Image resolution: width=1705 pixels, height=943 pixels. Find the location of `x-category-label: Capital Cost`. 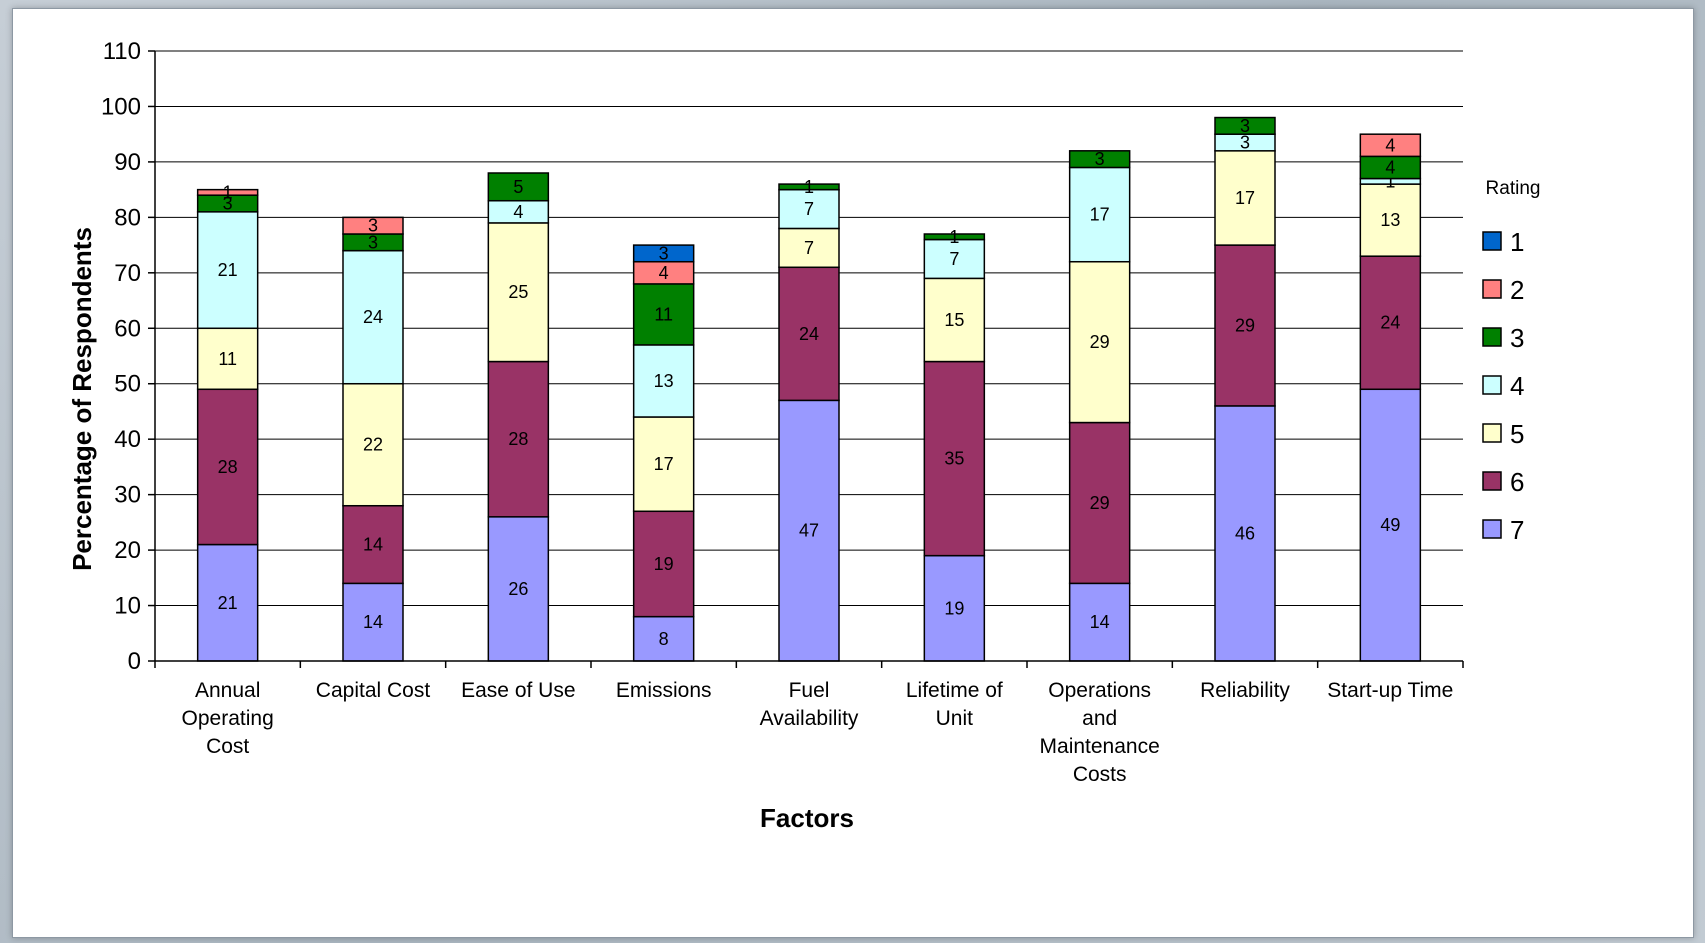

x-category-label: Capital Cost is located at coordinates (373, 690).